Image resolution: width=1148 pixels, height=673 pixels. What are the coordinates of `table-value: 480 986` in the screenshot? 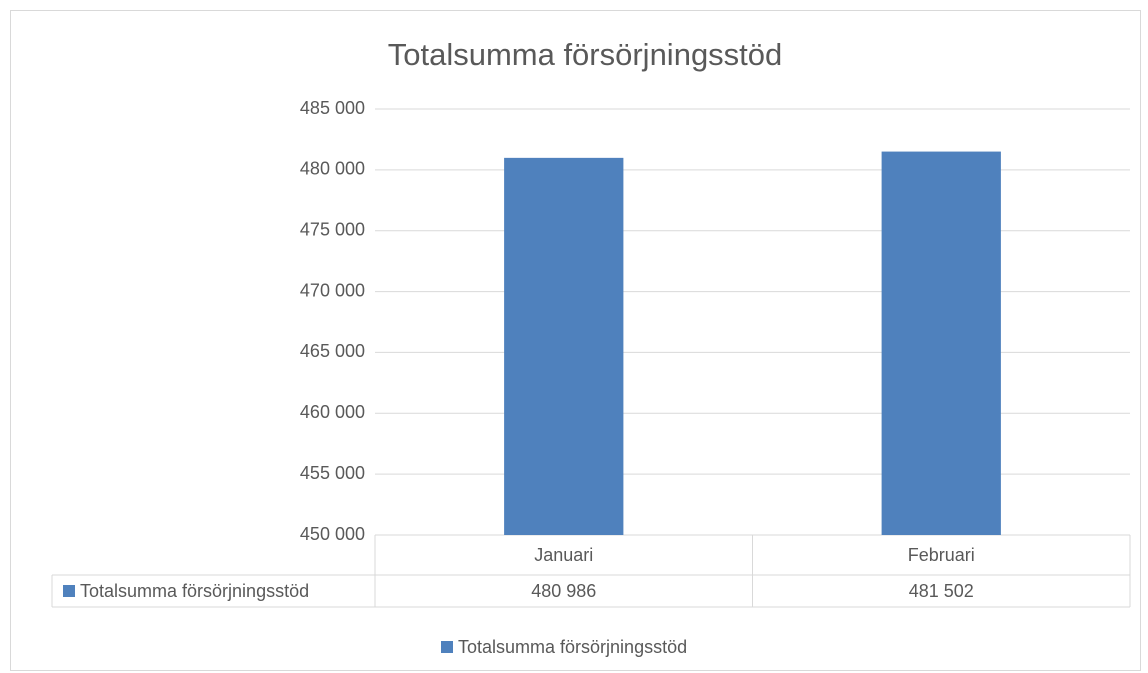 It's located at (563, 591).